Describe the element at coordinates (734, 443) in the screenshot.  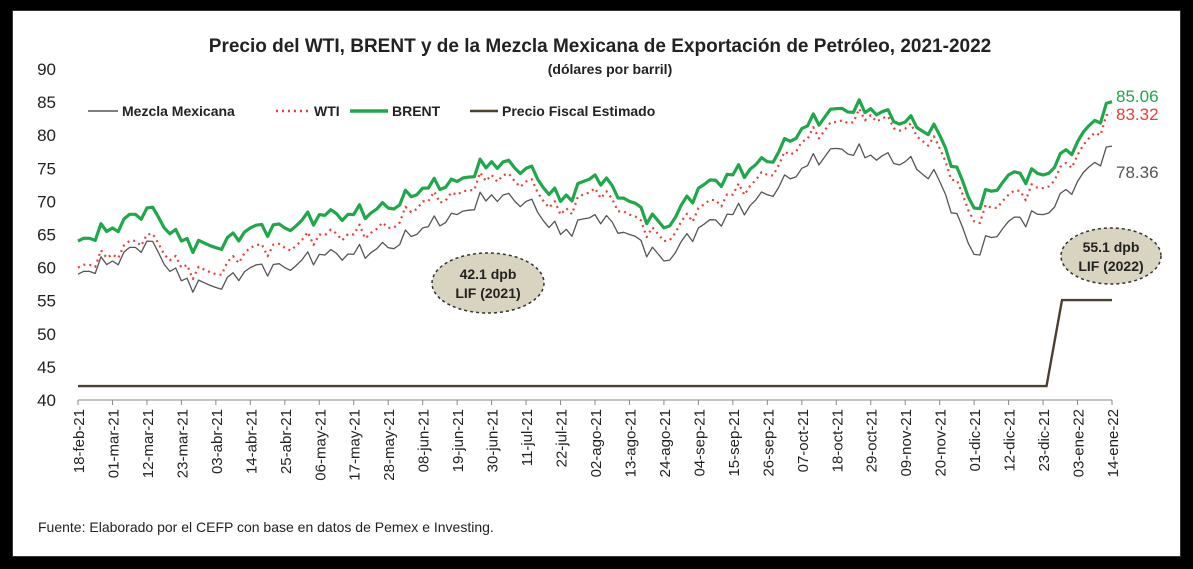
I see `x-tick-label: 15-sep-21` at that location.